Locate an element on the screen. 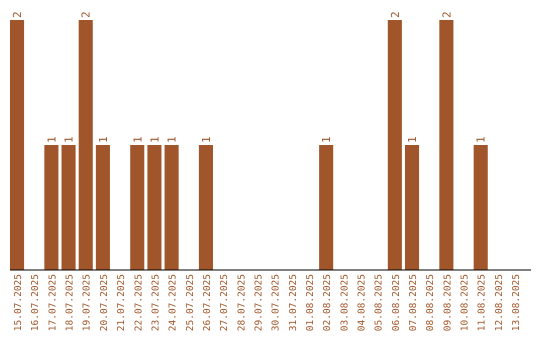 This screenshot has height=340, width=540. x-tick-label: 26.07.2025 is located at coordinates (207, 303).